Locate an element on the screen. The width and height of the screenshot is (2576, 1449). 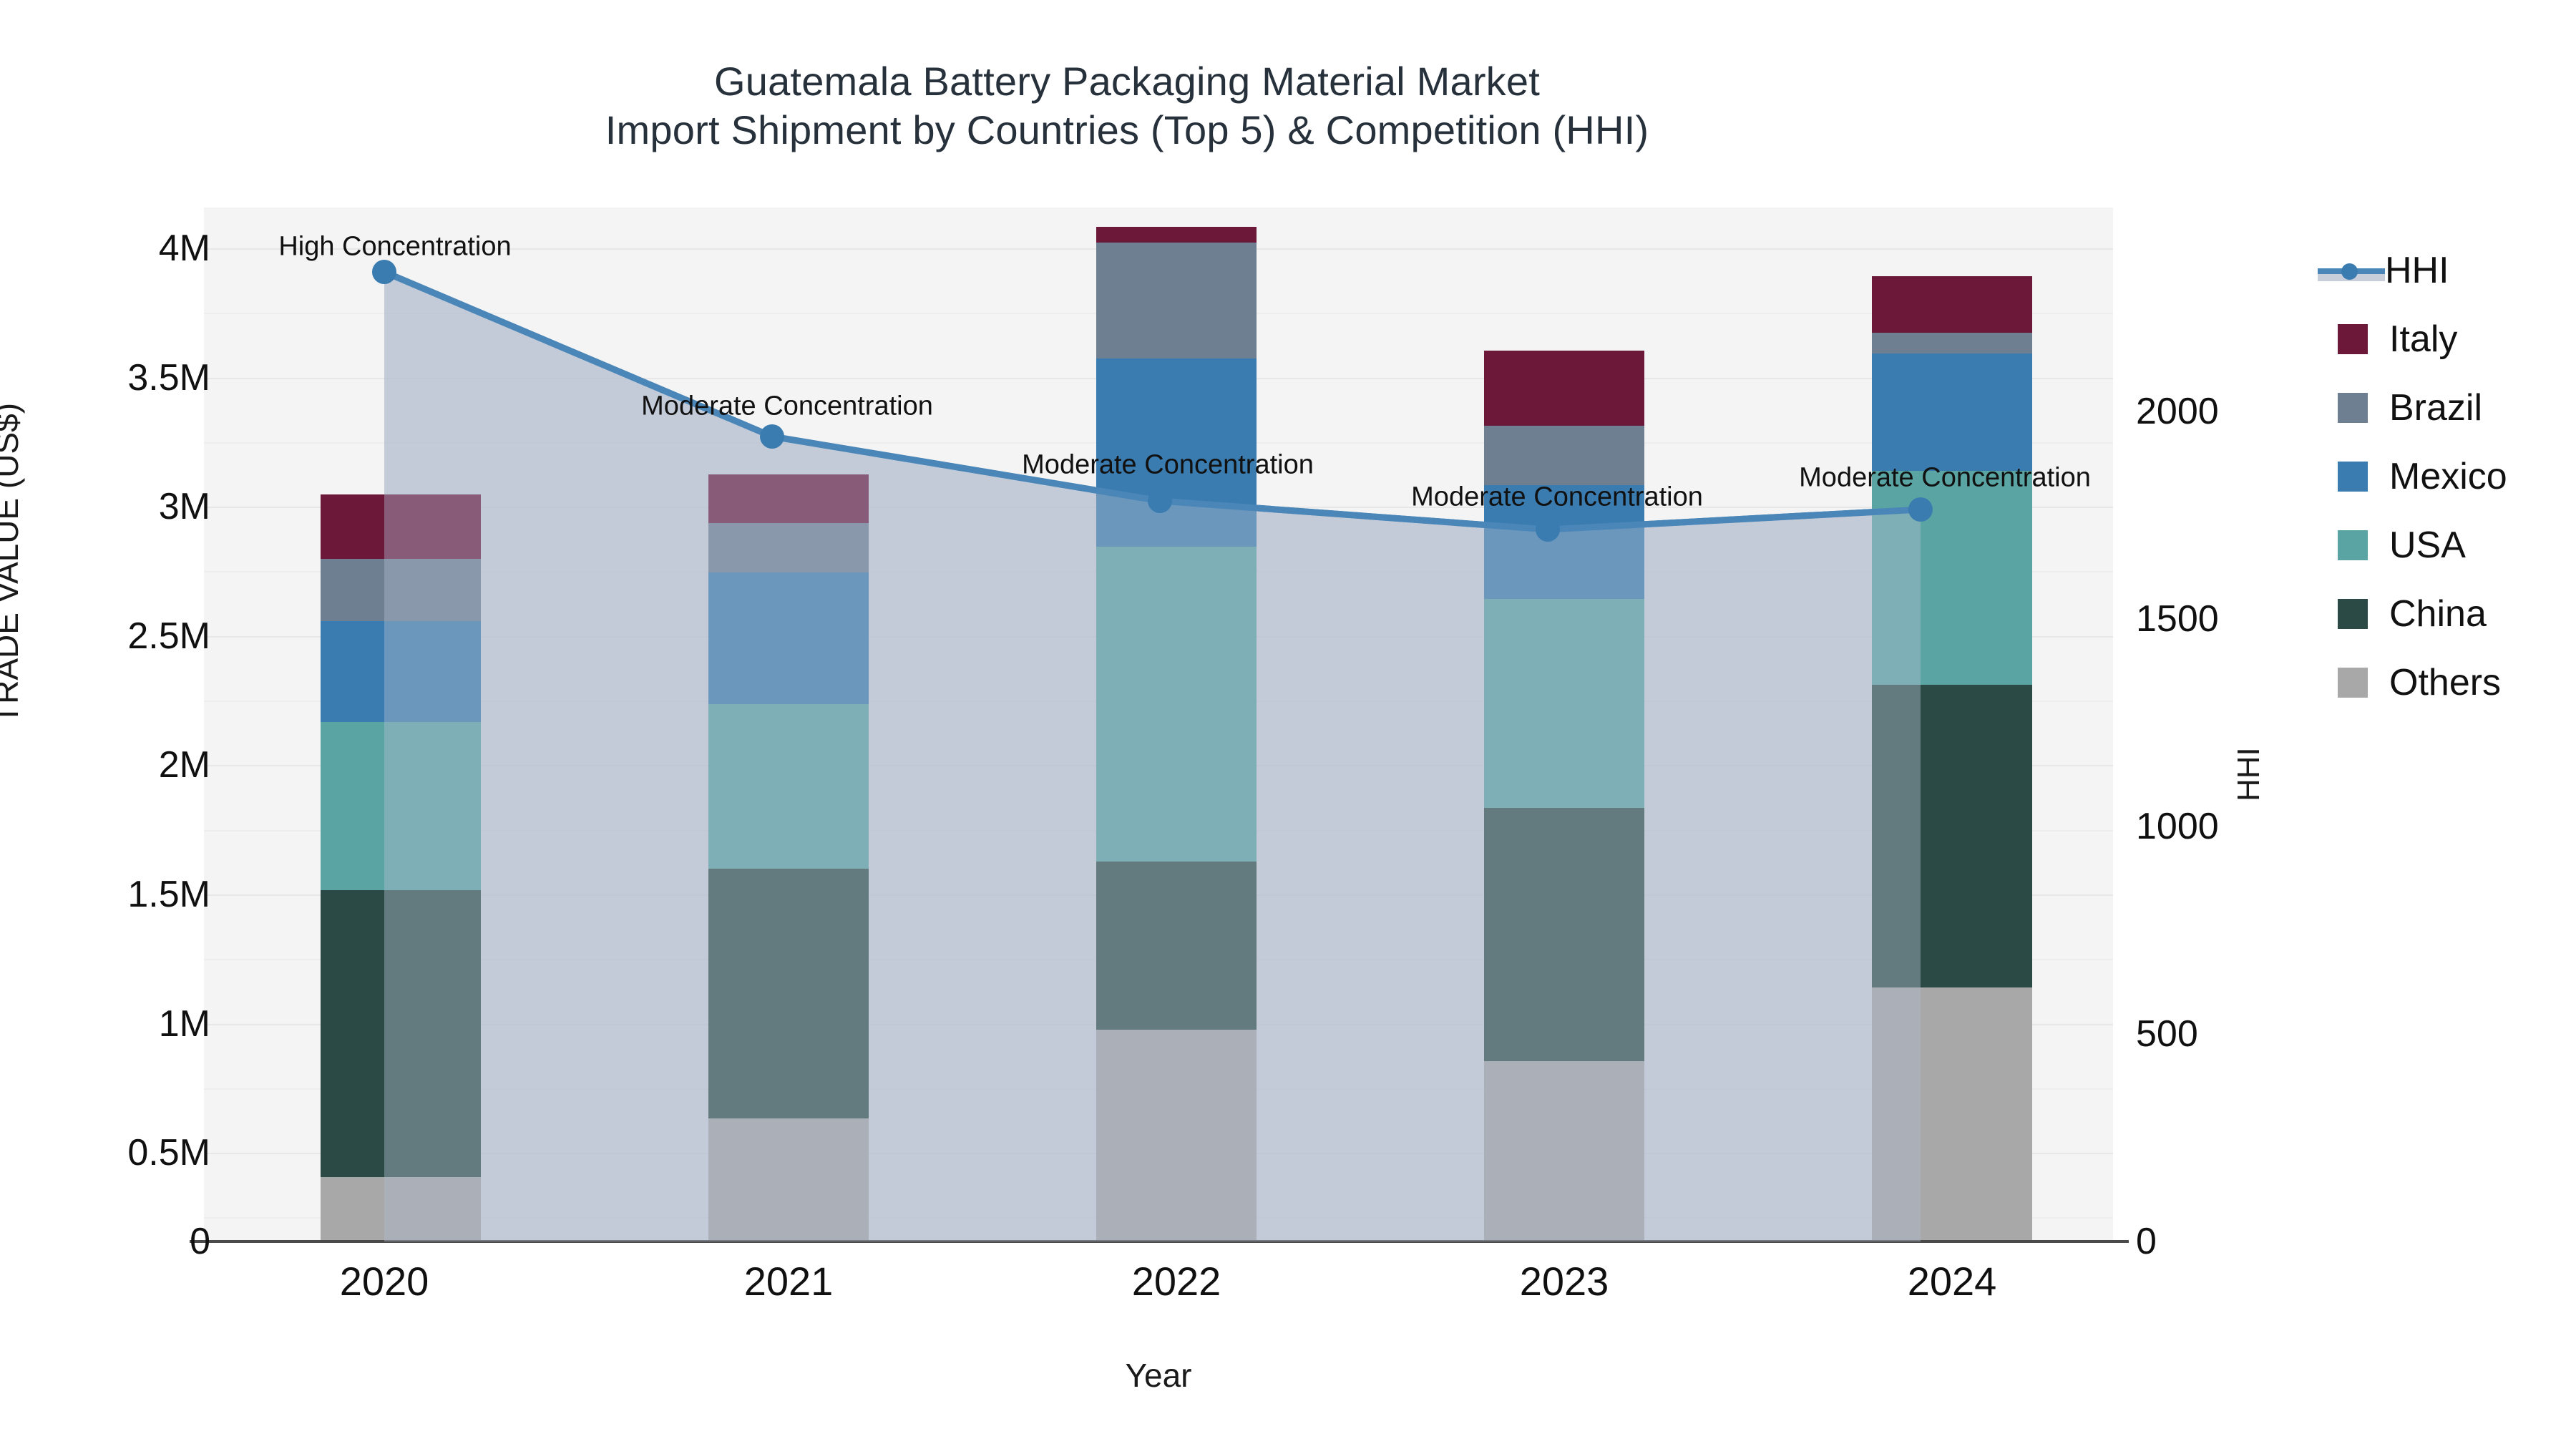
ytick-left-2m: 2M is located at coordinates (184, 765).